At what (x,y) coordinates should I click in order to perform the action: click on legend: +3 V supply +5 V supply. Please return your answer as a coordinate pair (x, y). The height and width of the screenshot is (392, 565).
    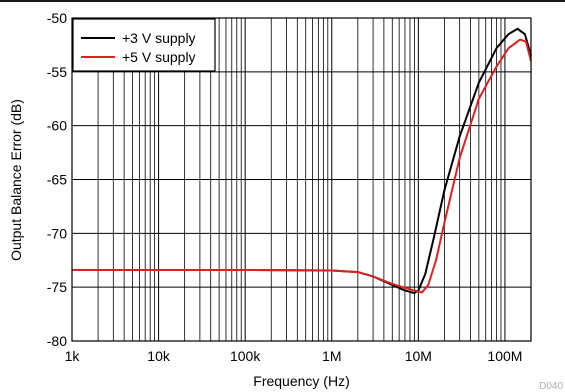
    Looking at the image, I should click on (144, 45).